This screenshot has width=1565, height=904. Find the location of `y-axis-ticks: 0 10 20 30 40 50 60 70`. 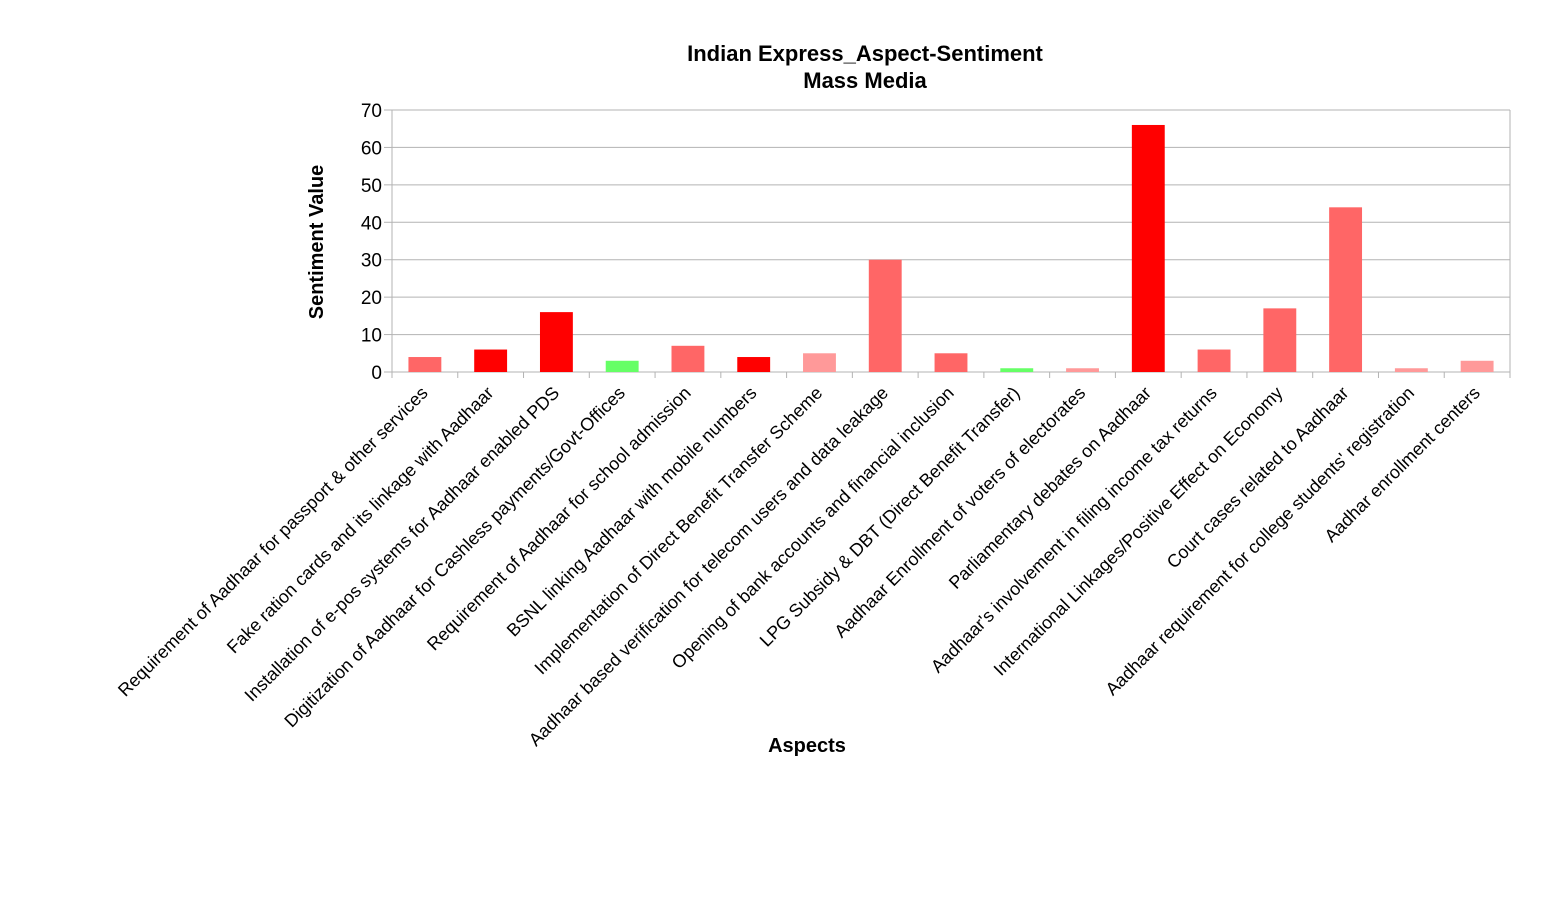

y-axis-ticks: 0 10 20 30 40 50 60 70 is located at coordinates (371, 242).